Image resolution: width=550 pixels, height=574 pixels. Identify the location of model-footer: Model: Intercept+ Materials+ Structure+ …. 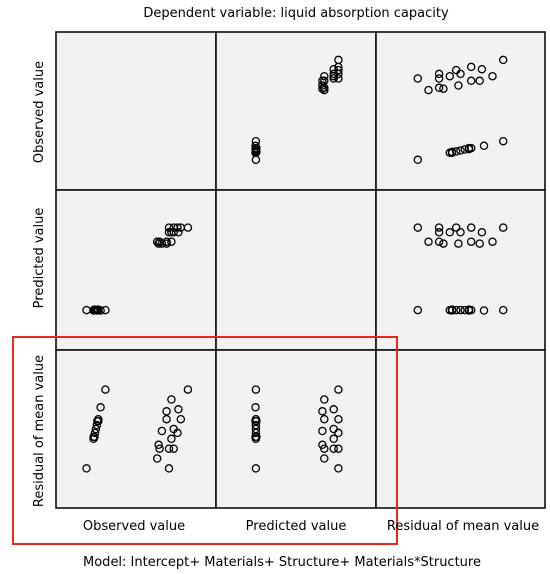
(282, 562).